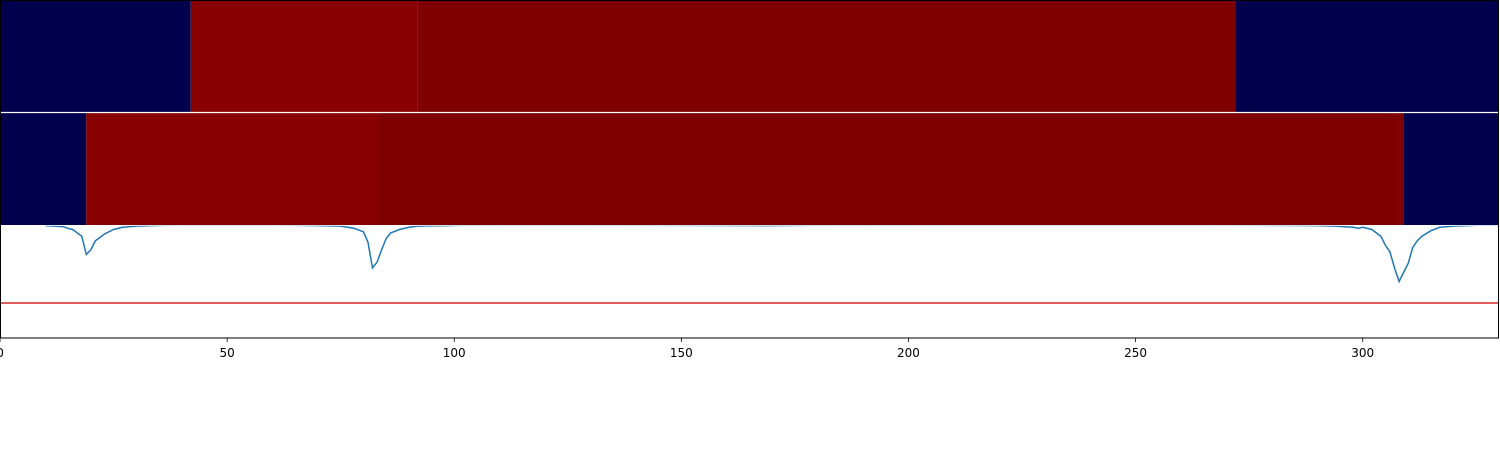  Describe the element at coordinates (1135, 353) in the screenshot. I see `x-tick-label-250: 250` at that location.